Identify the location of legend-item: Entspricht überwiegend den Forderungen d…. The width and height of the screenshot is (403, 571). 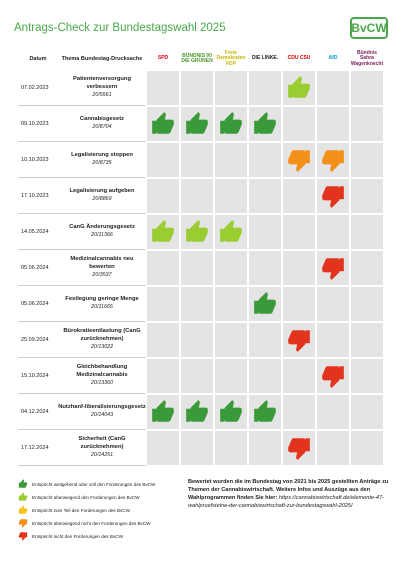
(100, 497).